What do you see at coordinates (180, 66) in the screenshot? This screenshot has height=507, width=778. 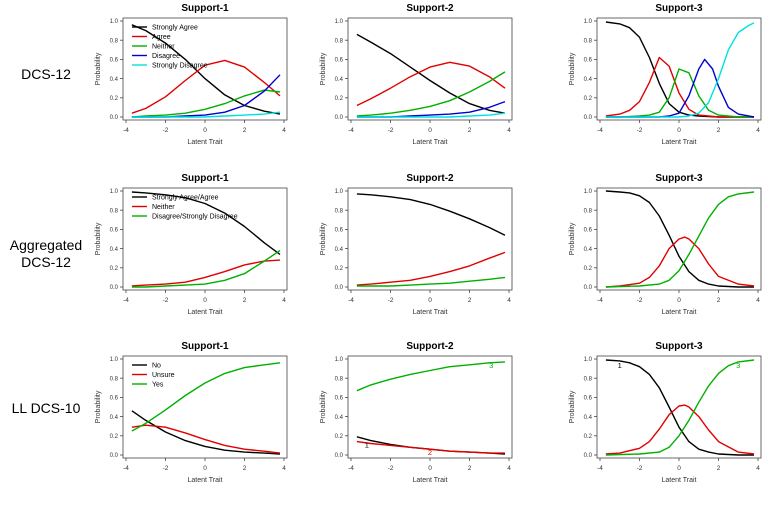 I see `legend-label: Strongly Disagree` at bounding box center [180, 66].